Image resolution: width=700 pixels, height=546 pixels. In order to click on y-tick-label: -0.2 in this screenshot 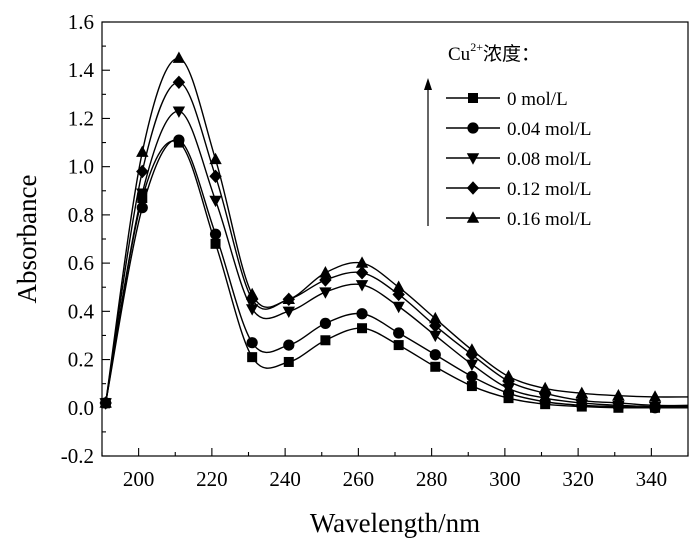, I will do `click(77, 456)`.